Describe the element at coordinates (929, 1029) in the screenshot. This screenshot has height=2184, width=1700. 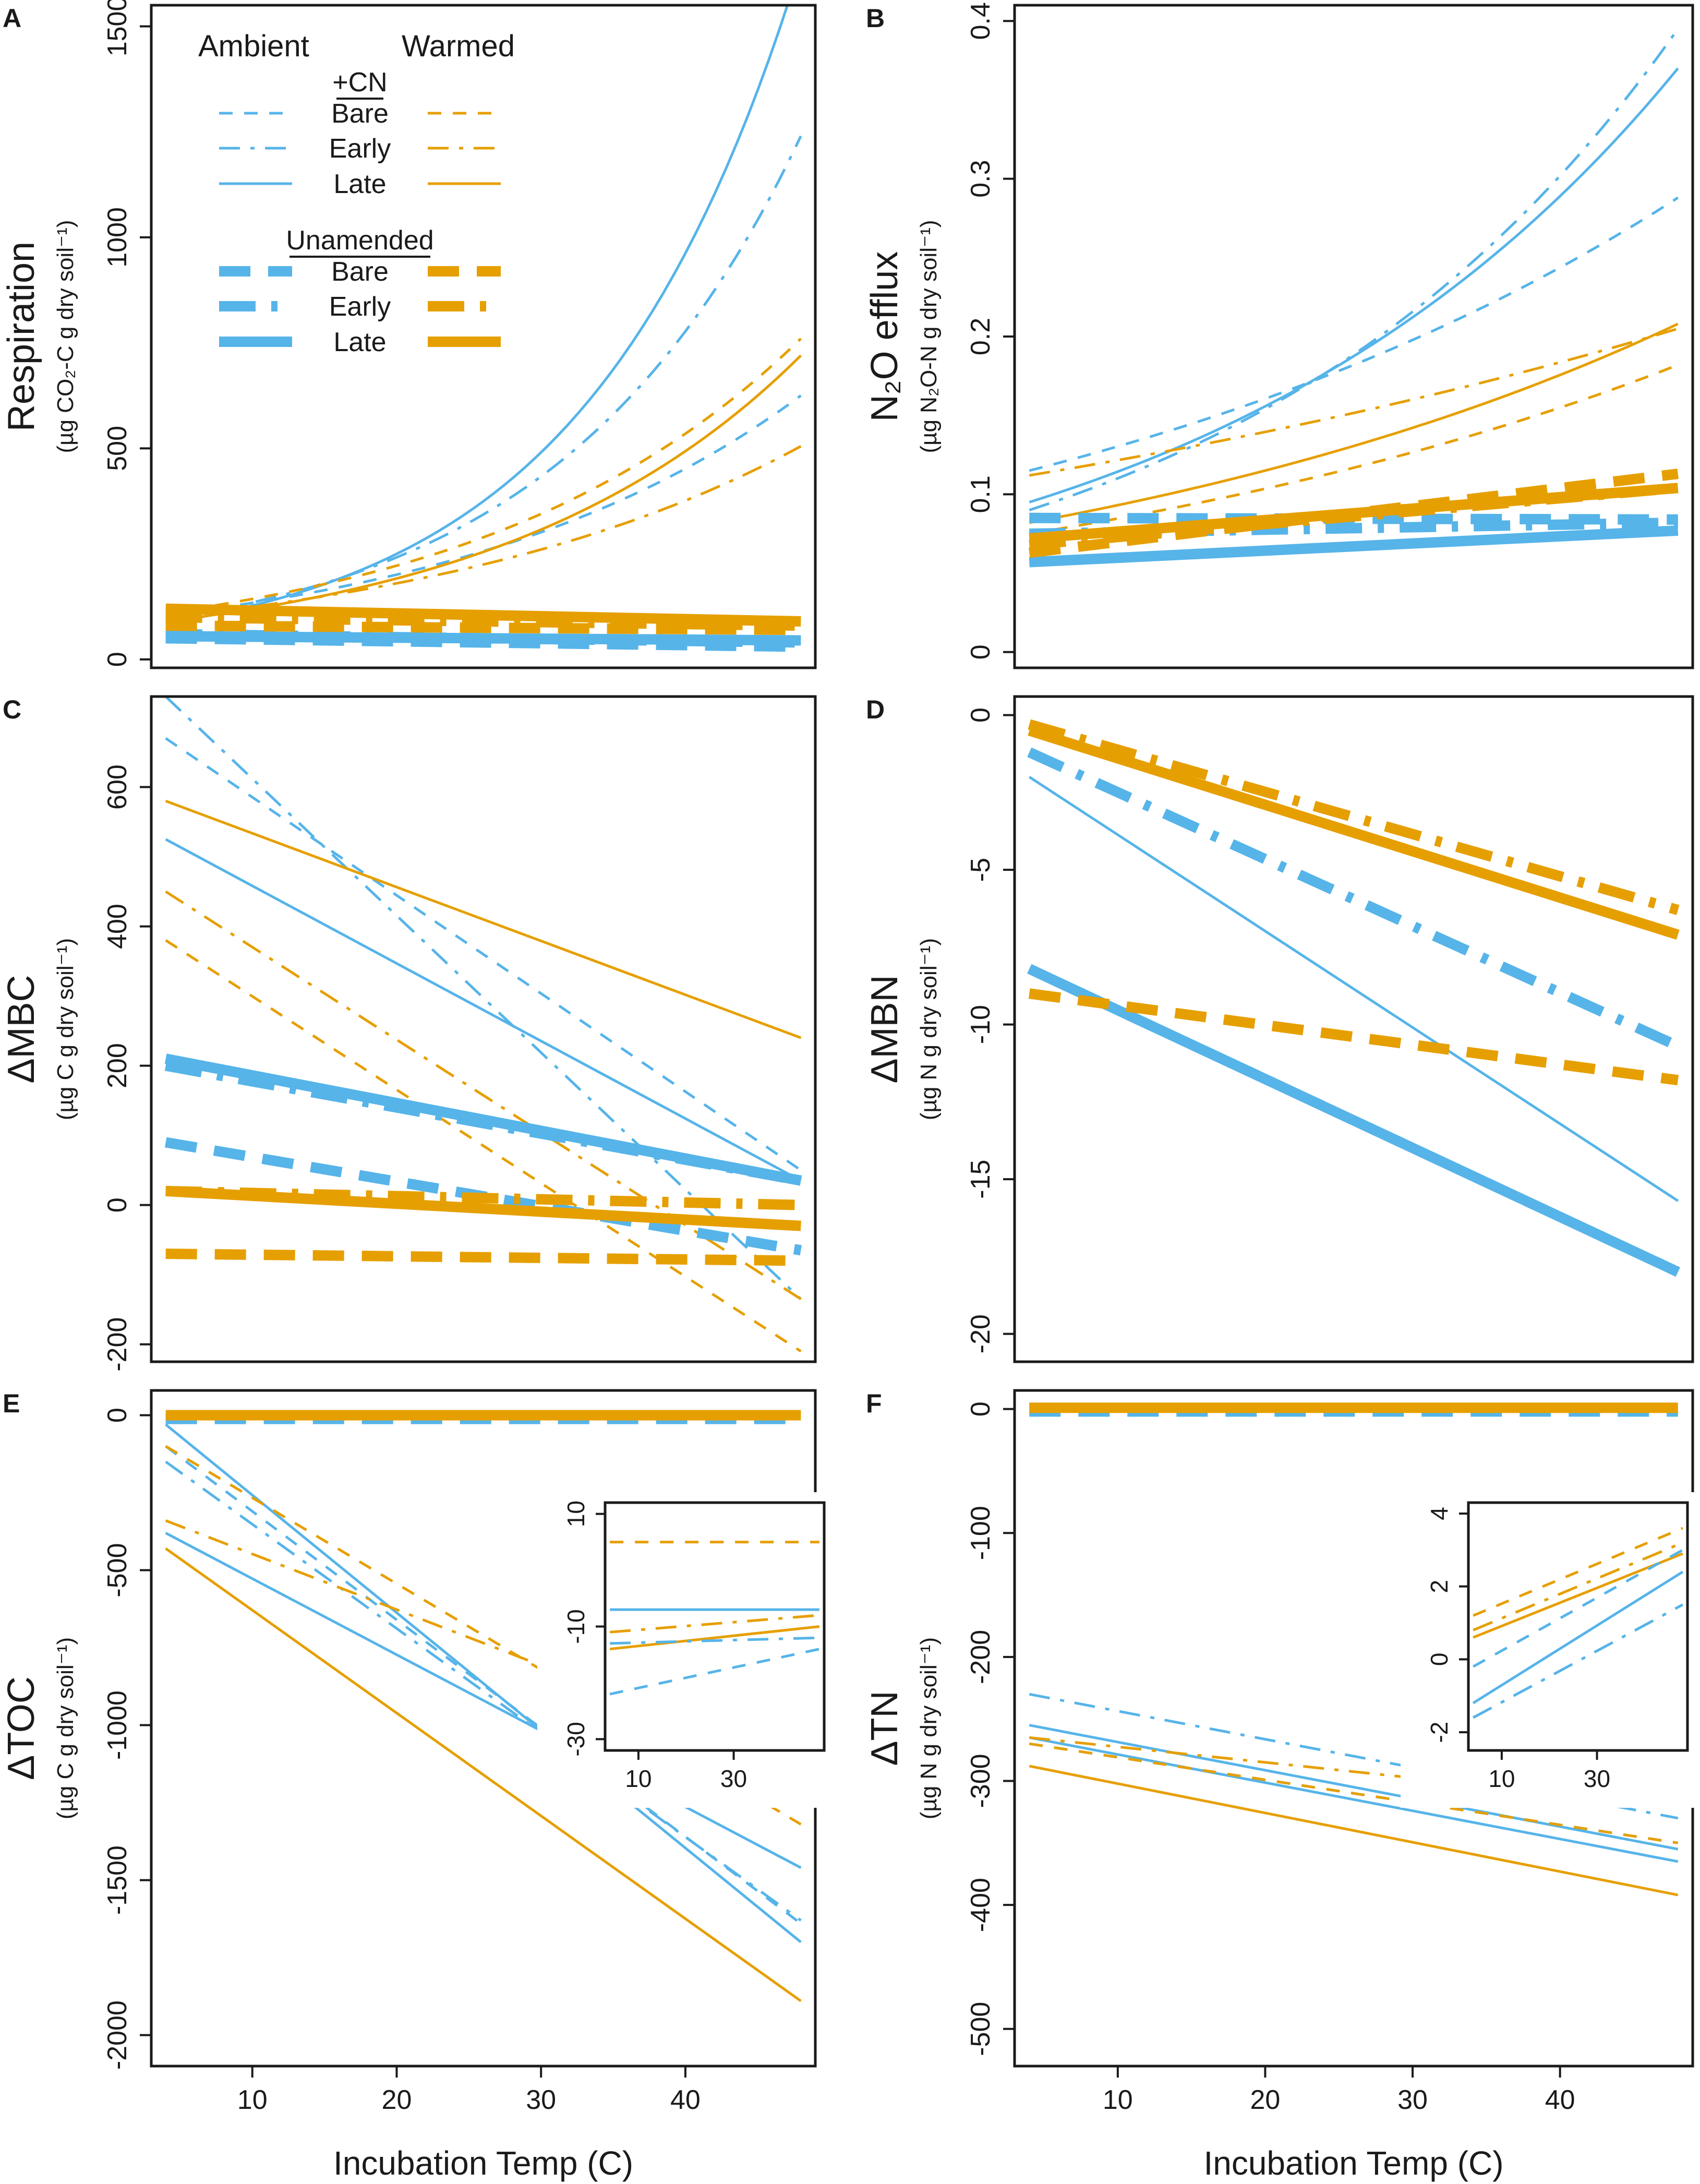
I see `y-axis-units: (µg N g dry soil⁻¹)` at that location.